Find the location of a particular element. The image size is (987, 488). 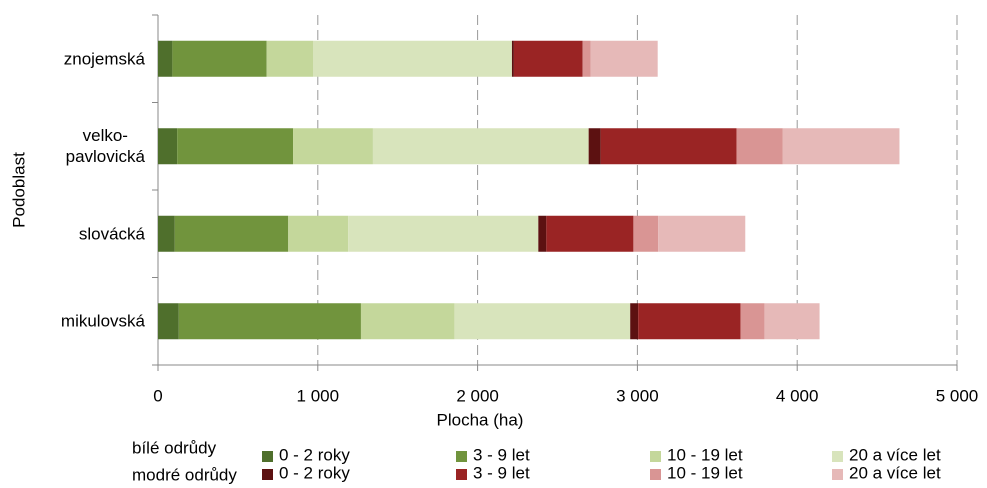

x-tick-label: 3 000 is located at coordinates (637, 395).